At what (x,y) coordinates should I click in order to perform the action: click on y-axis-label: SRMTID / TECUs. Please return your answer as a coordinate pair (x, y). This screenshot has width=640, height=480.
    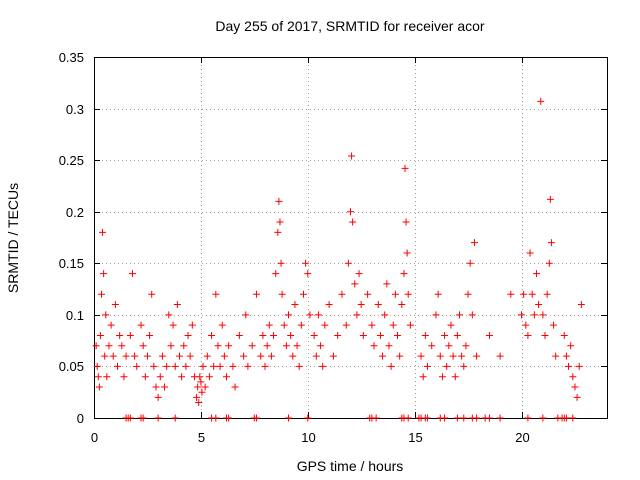
    Looking at the image, I should click on (13, 238).